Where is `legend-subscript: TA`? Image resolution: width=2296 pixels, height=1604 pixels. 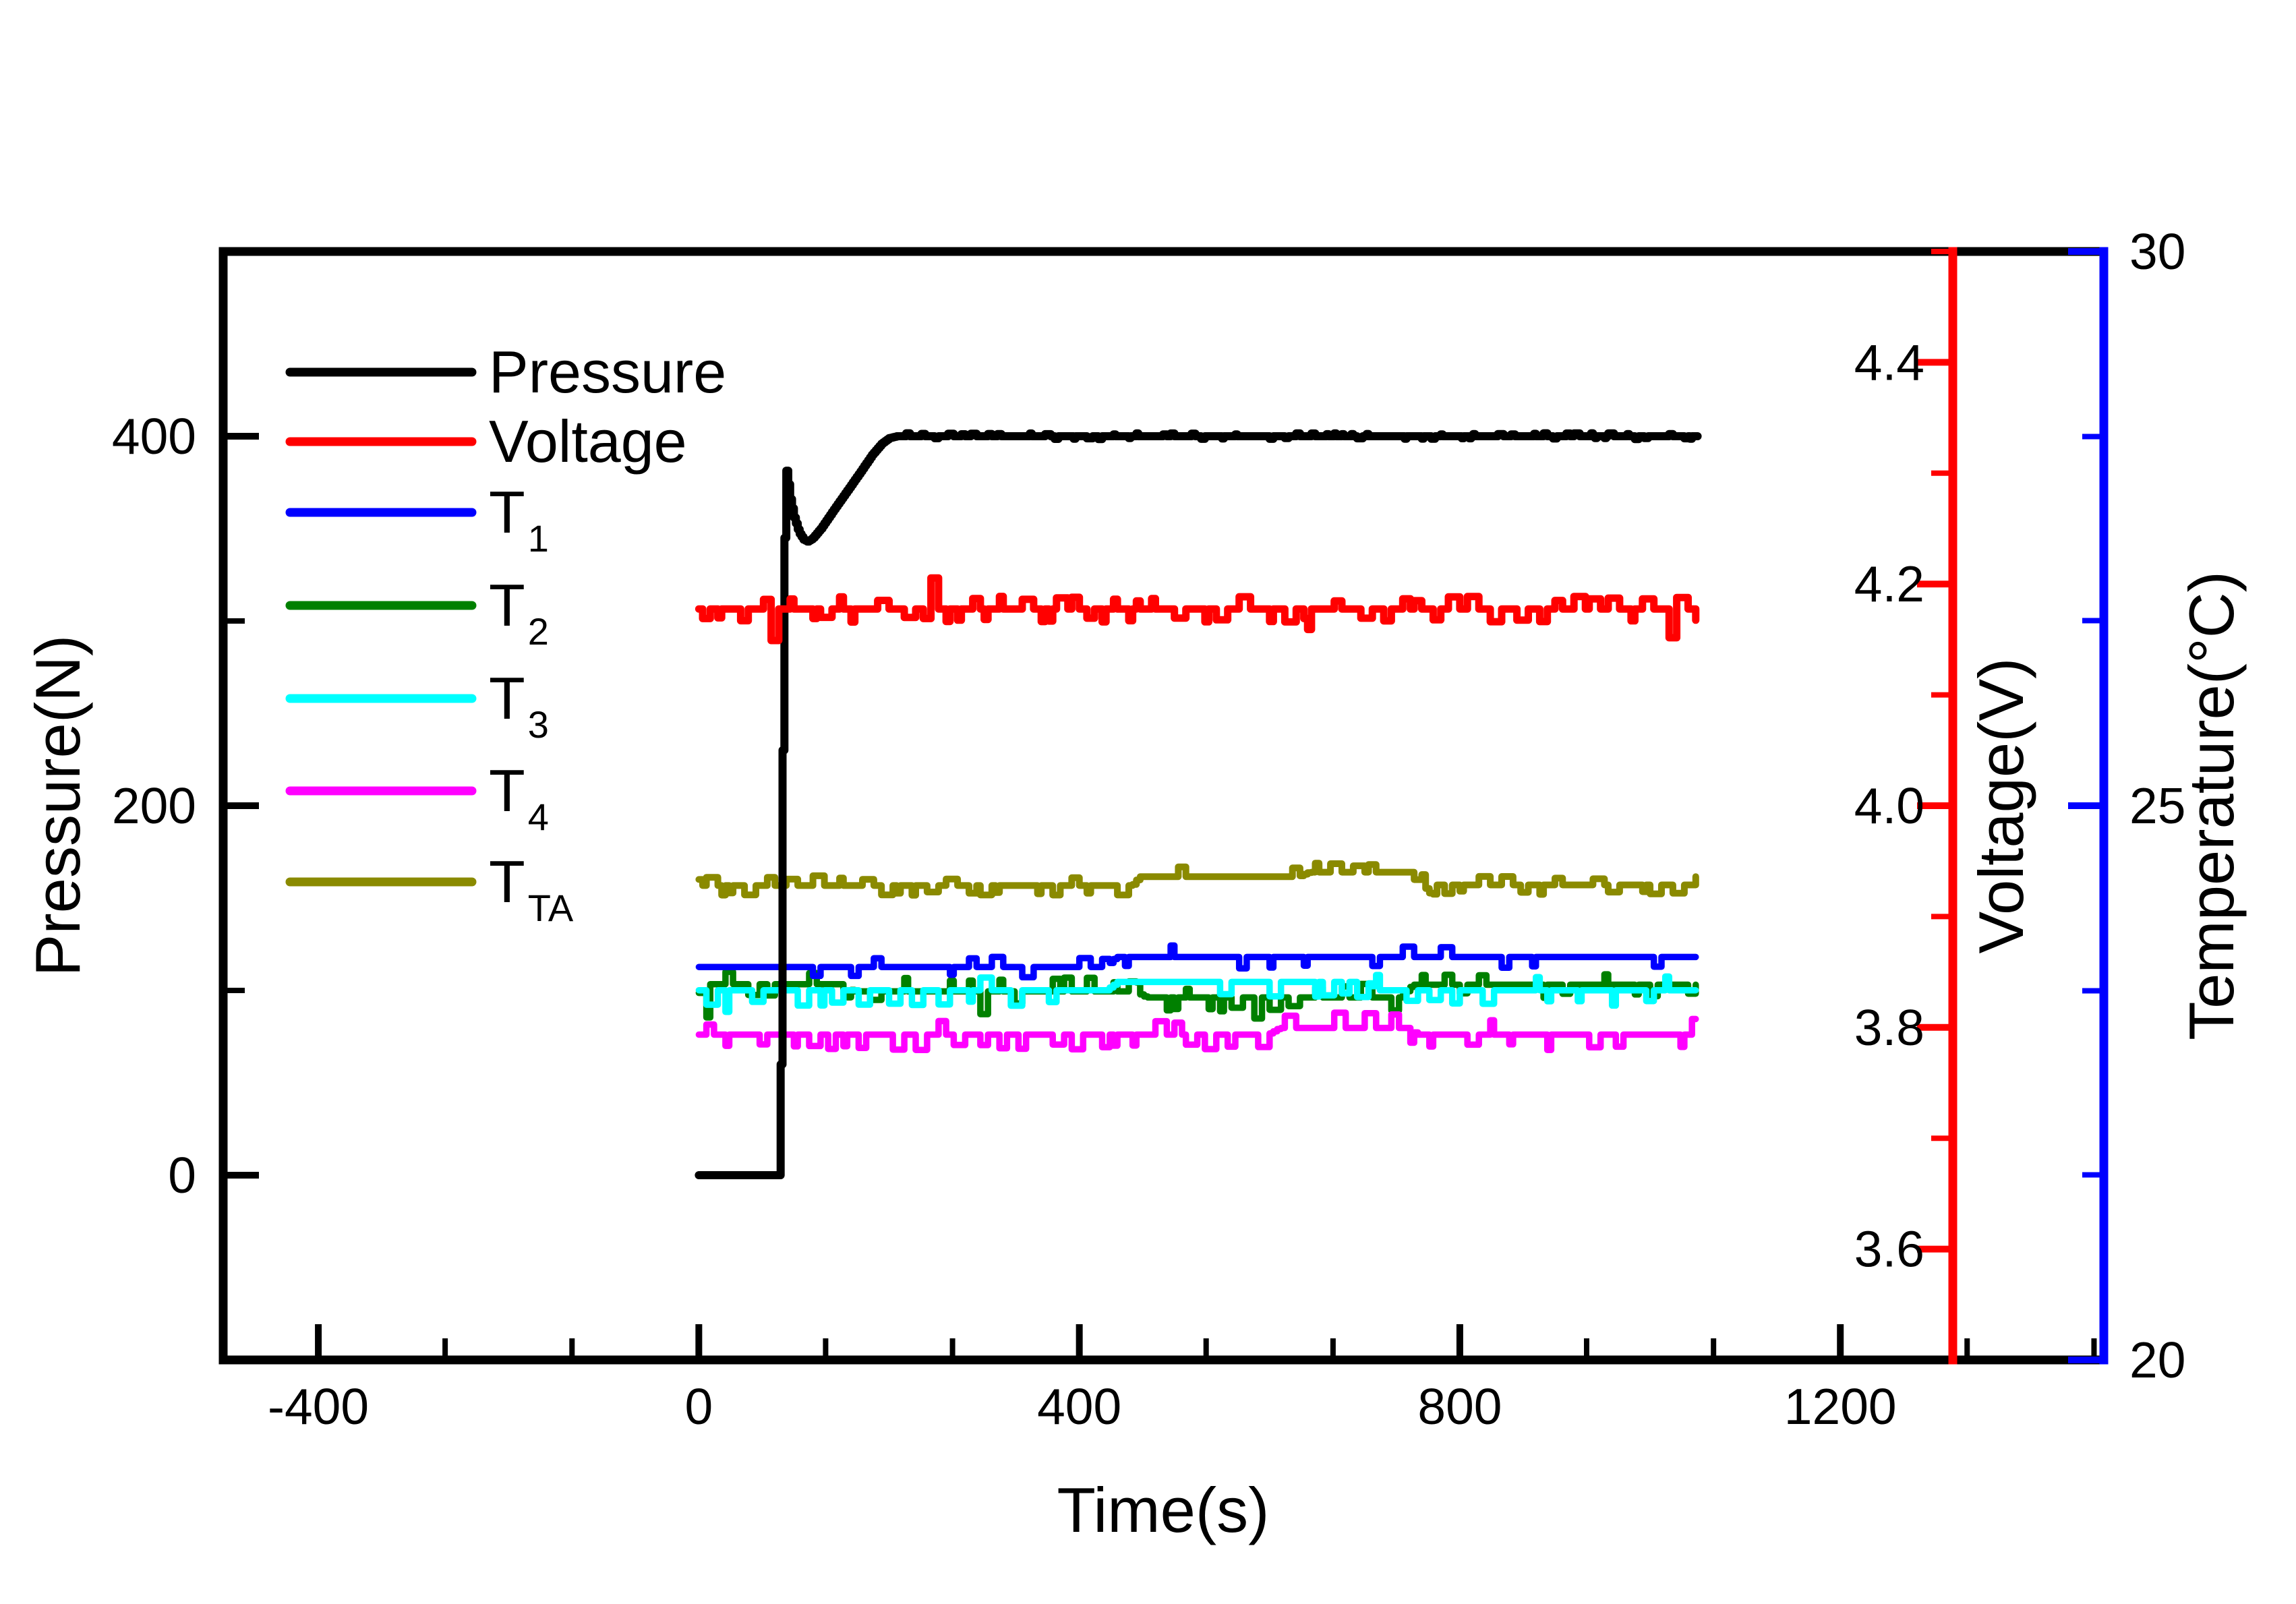 legend-subscript: TA is located at coordinates (551, 908).